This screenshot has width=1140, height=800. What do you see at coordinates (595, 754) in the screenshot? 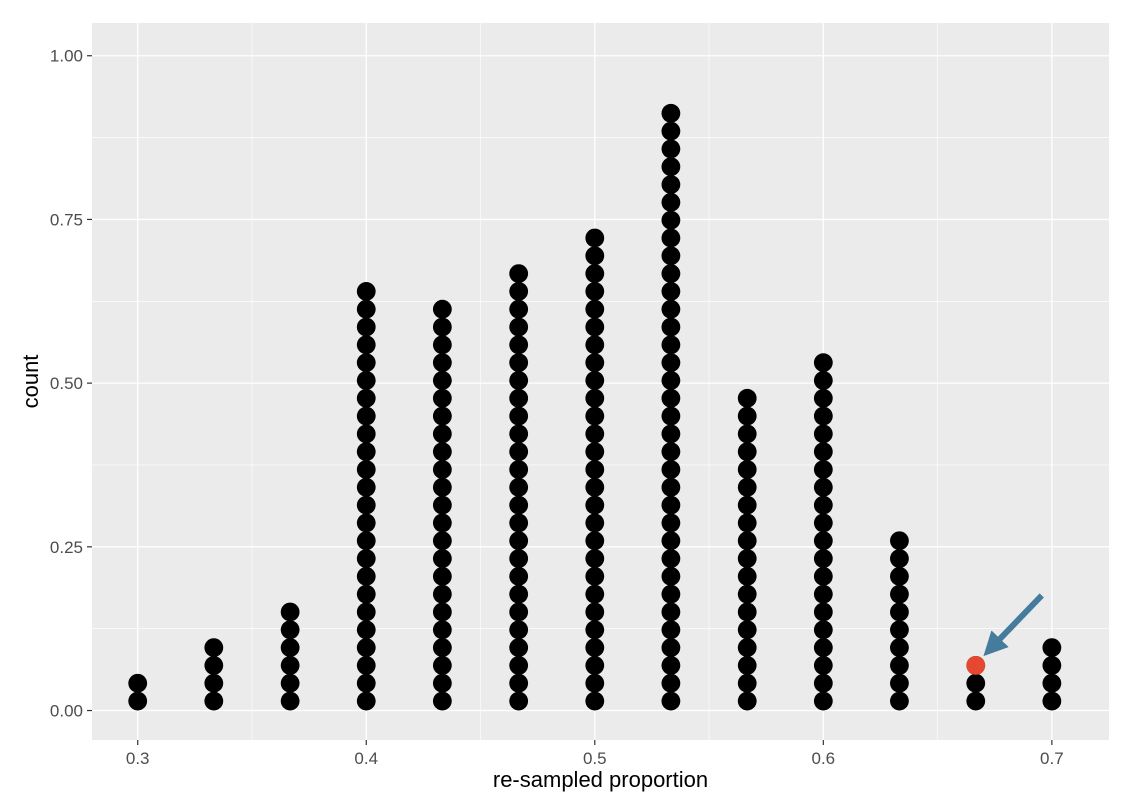
I see `x-axis: 0.3 0.4 0.5 0.6 0.7` at bounding box center [595, 754].